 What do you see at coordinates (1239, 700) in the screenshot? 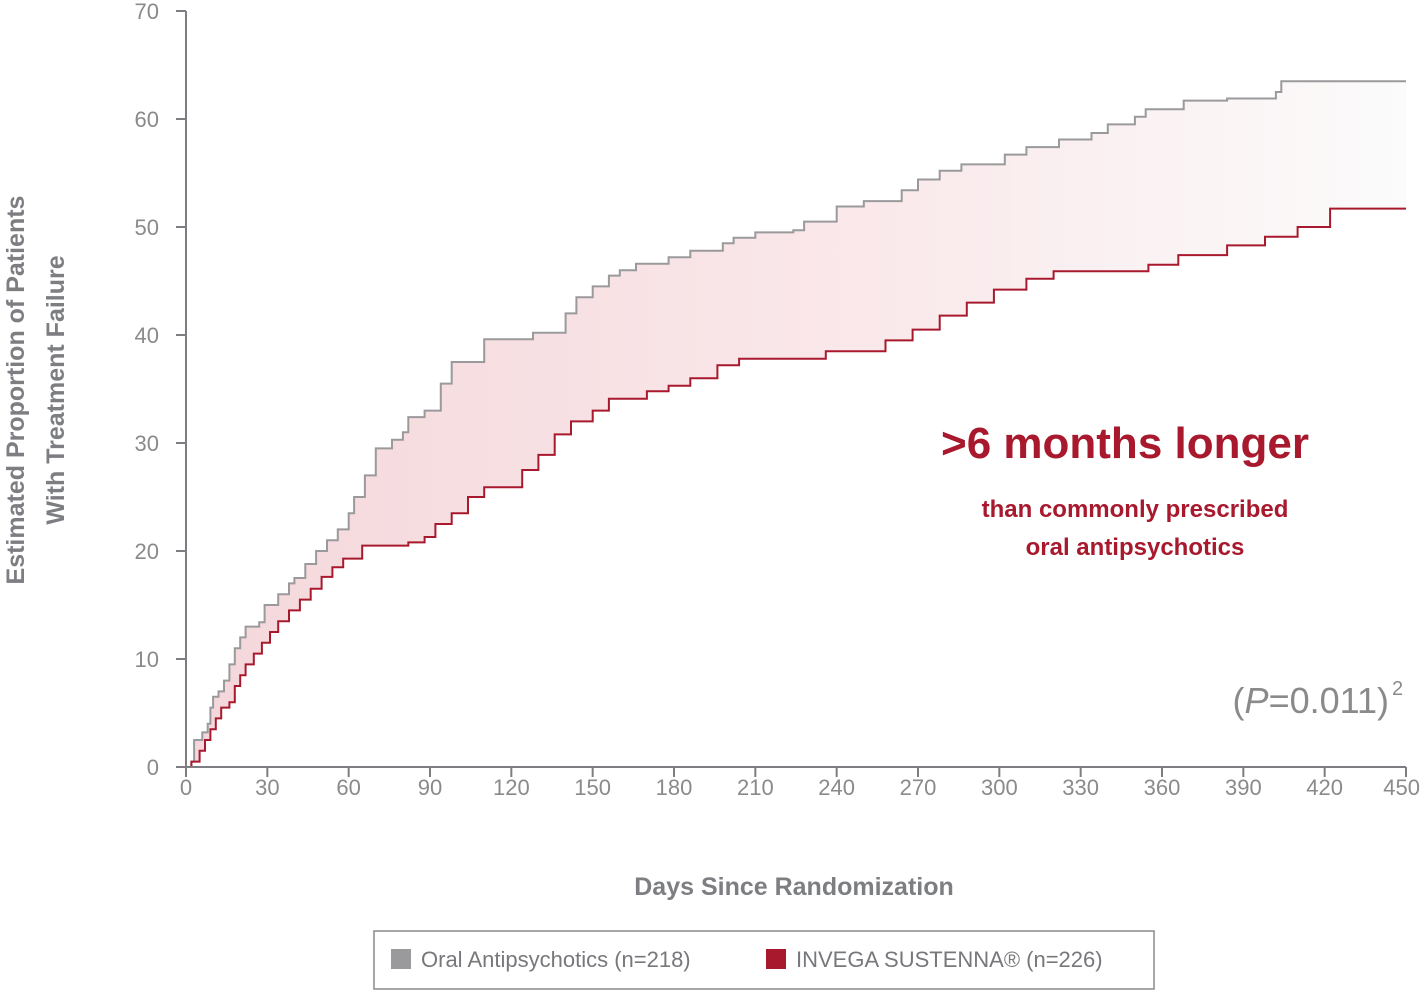
I see `p-value-open: (` at bounding box center [1239, 700].